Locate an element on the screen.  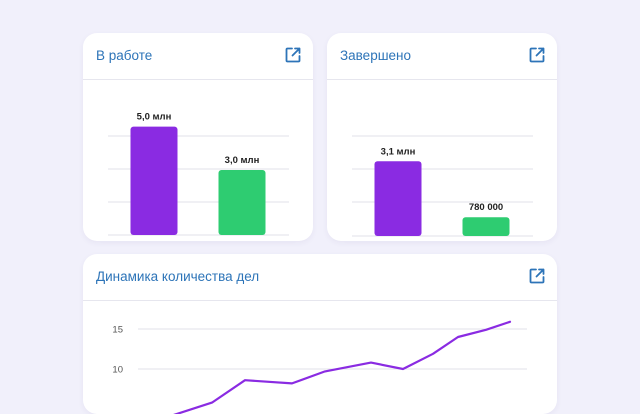
y-tick-label: 15 is located at coordinates (117, 330).